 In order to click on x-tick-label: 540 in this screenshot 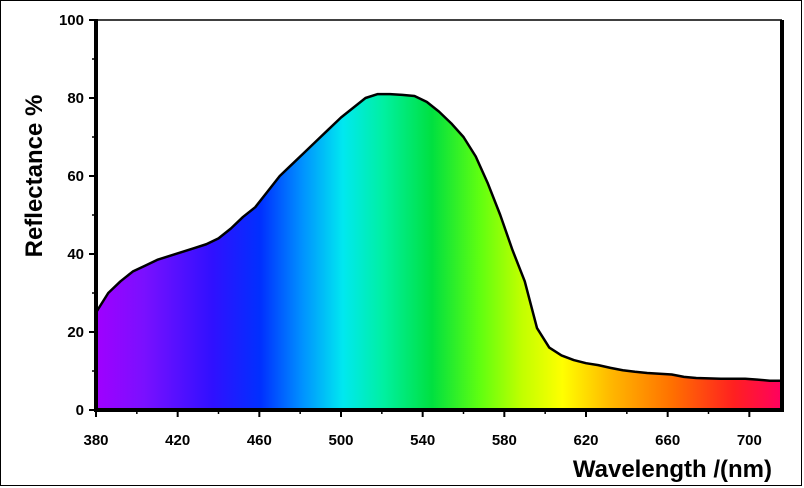, I will do `click(422, 440)`.